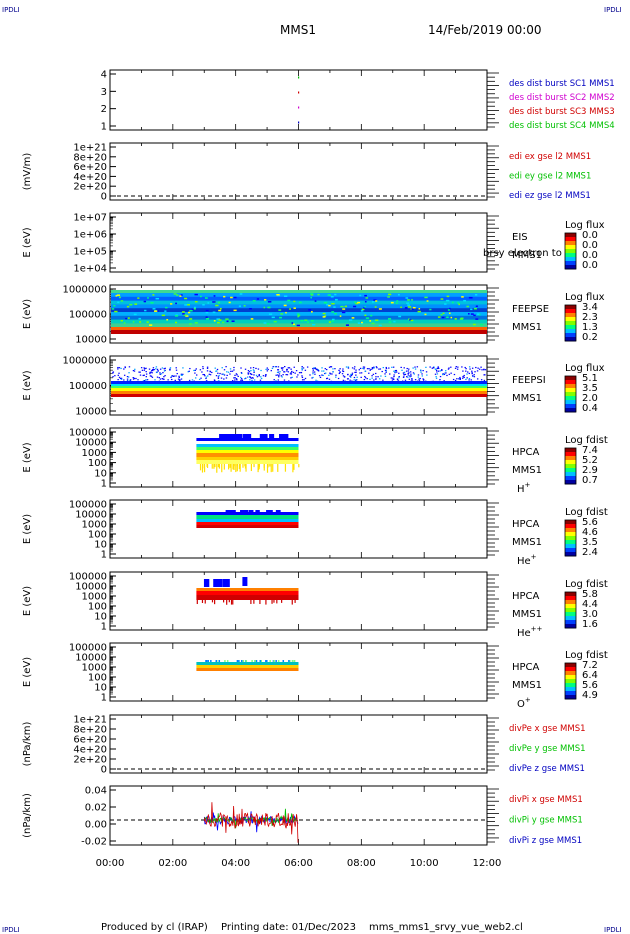  I want to click on y-tick-label: 0, so click(104, 197).